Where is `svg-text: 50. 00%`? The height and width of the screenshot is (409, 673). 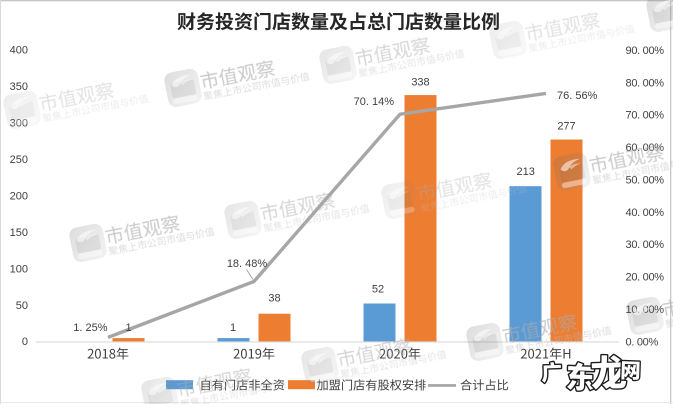
svg-text: 50. 00% is located at coordinates (645, 181).